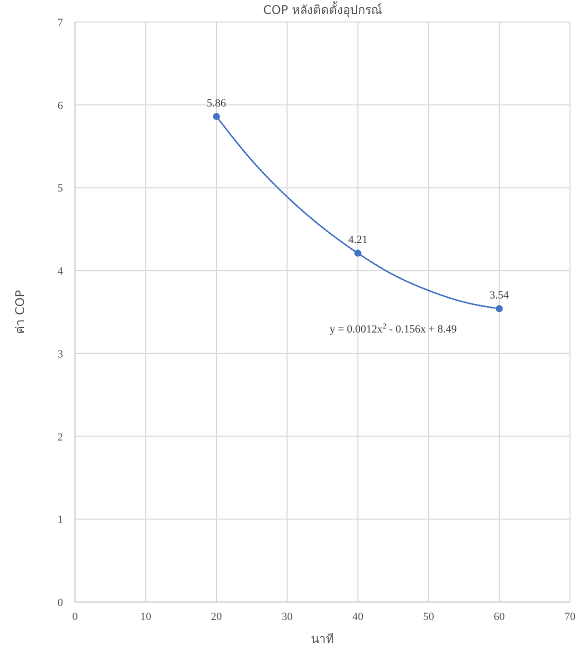 This screenshot has width=587, height=649. I want to click on x-axis-title: นาที, so click(322, 639).